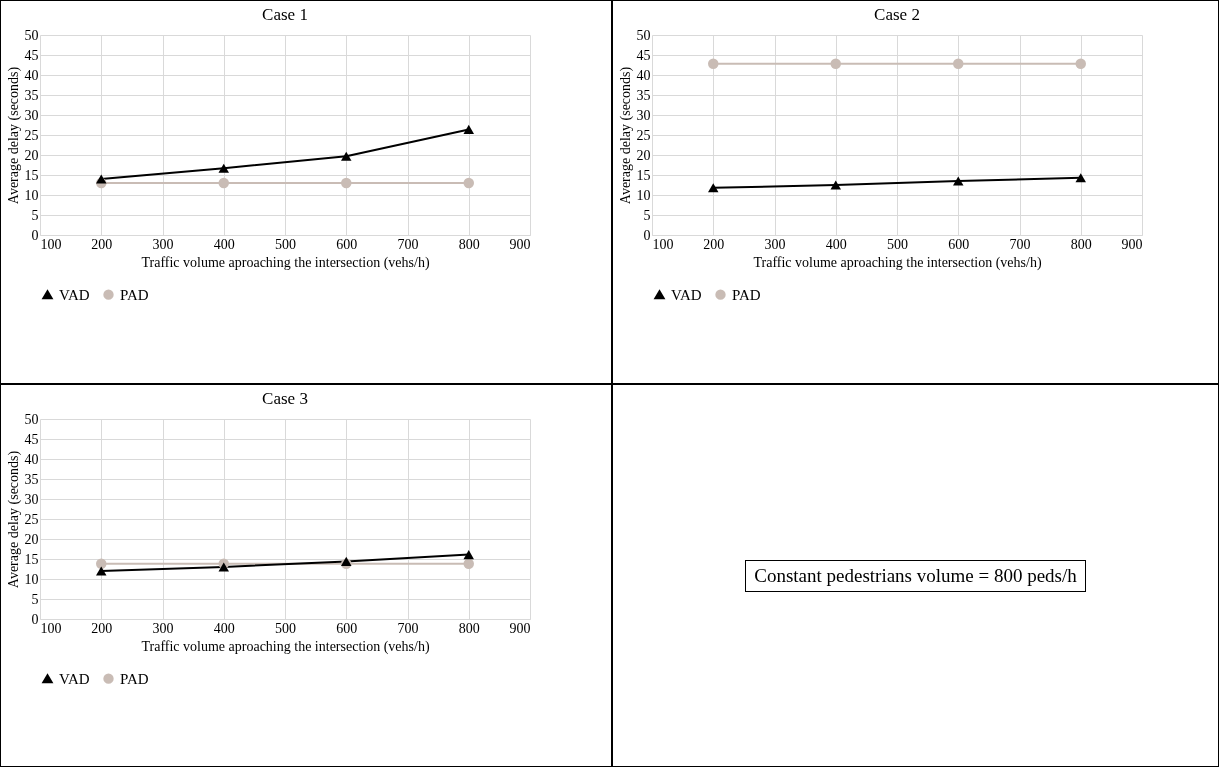 The width and height of the screenshot is (1221, 769). I want to click on chart-title: Case 2, so click(897, 14).